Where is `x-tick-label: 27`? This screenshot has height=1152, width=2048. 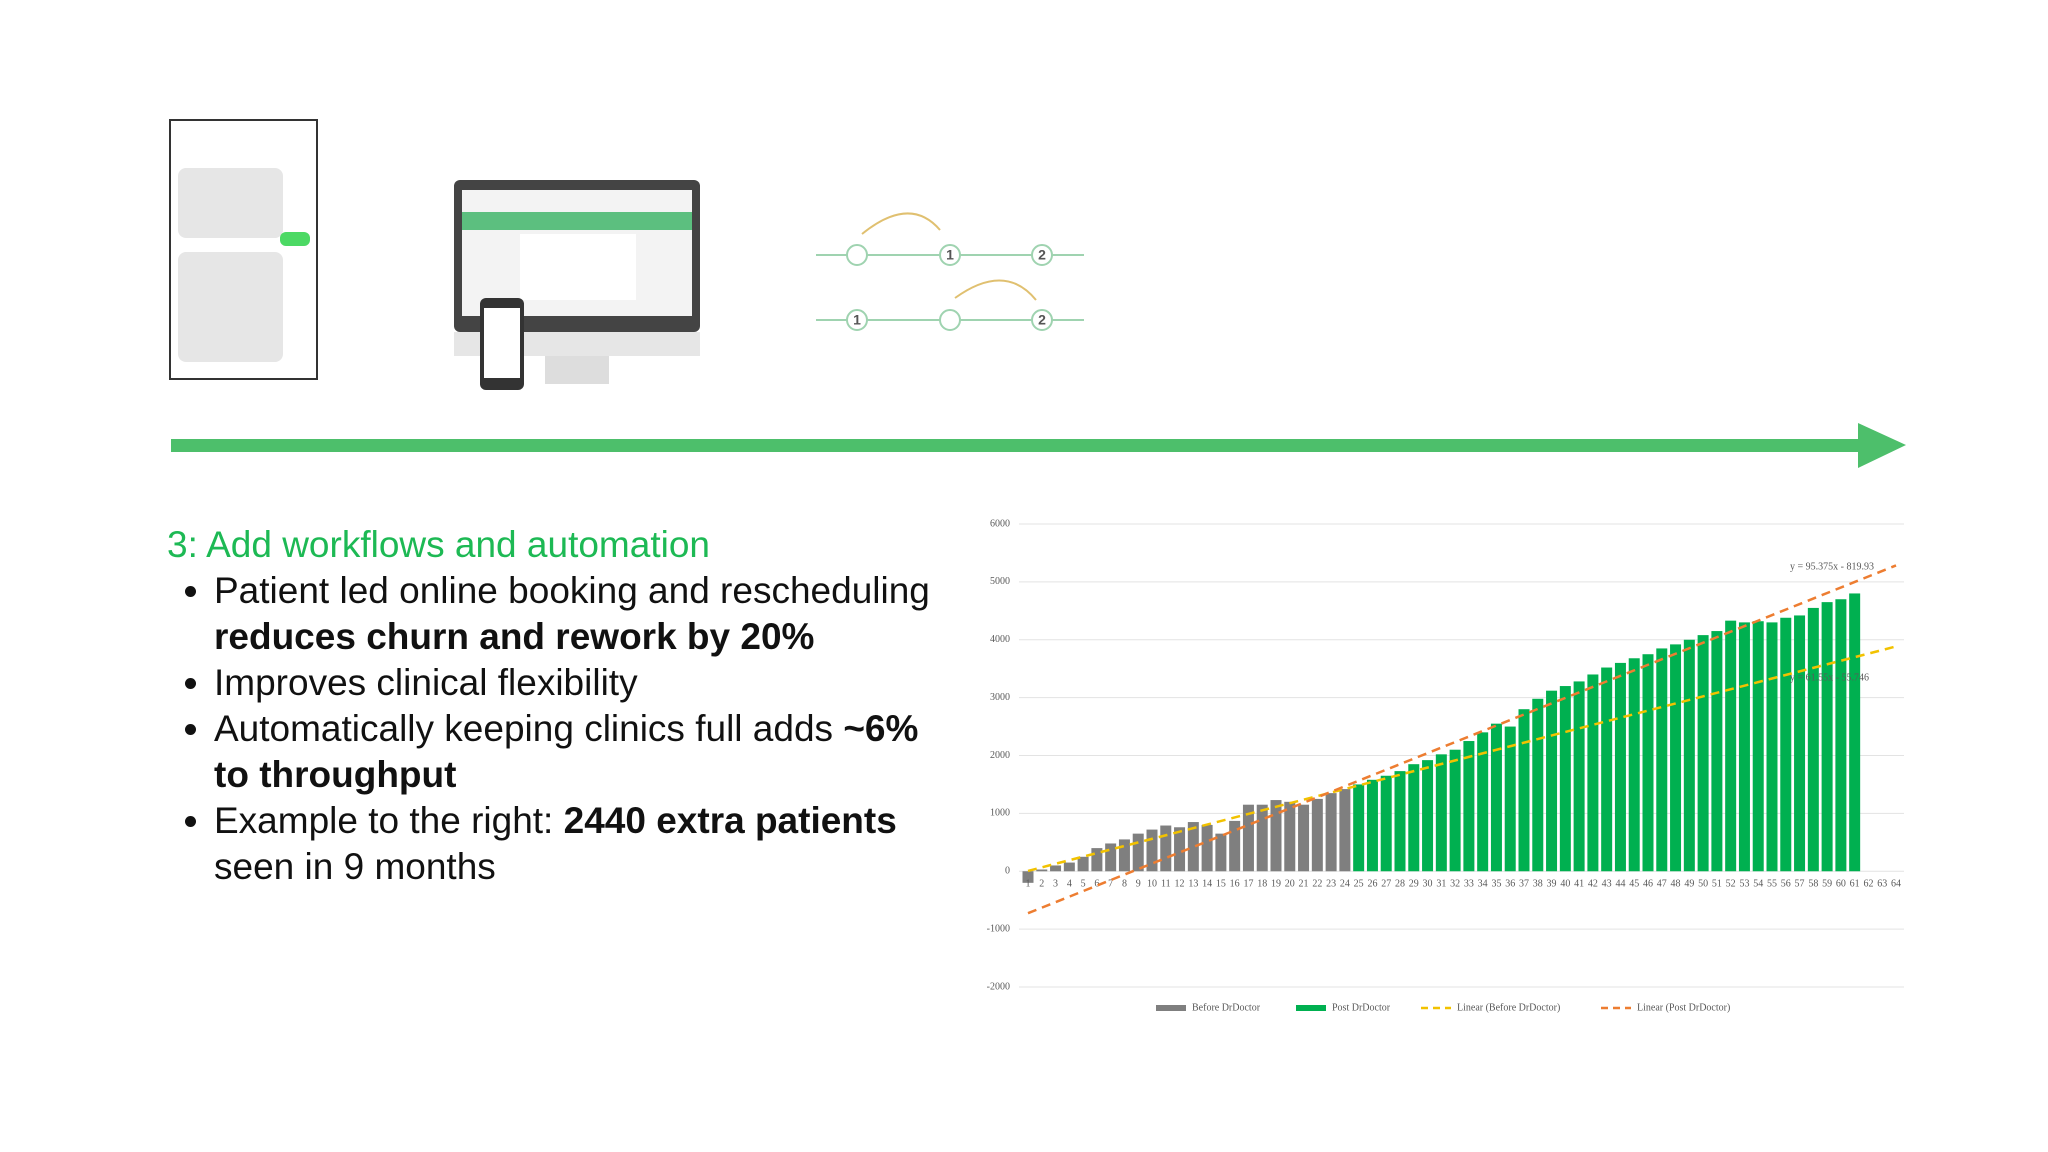
x-tick-label: 27 is located at coordinates (1386, 883).